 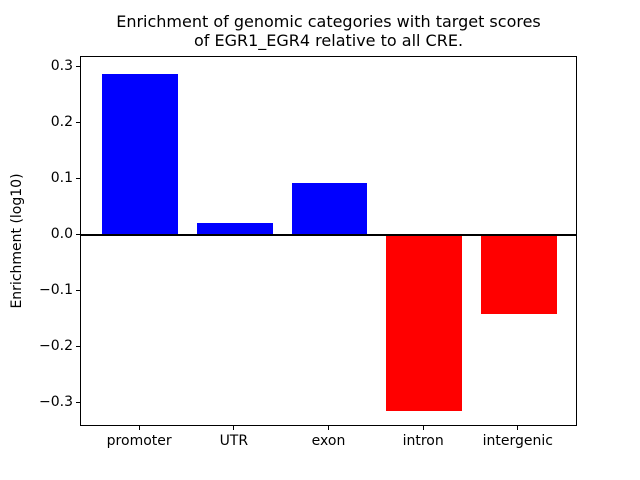 I want to click on zero-line, so click(x=328, y=235).